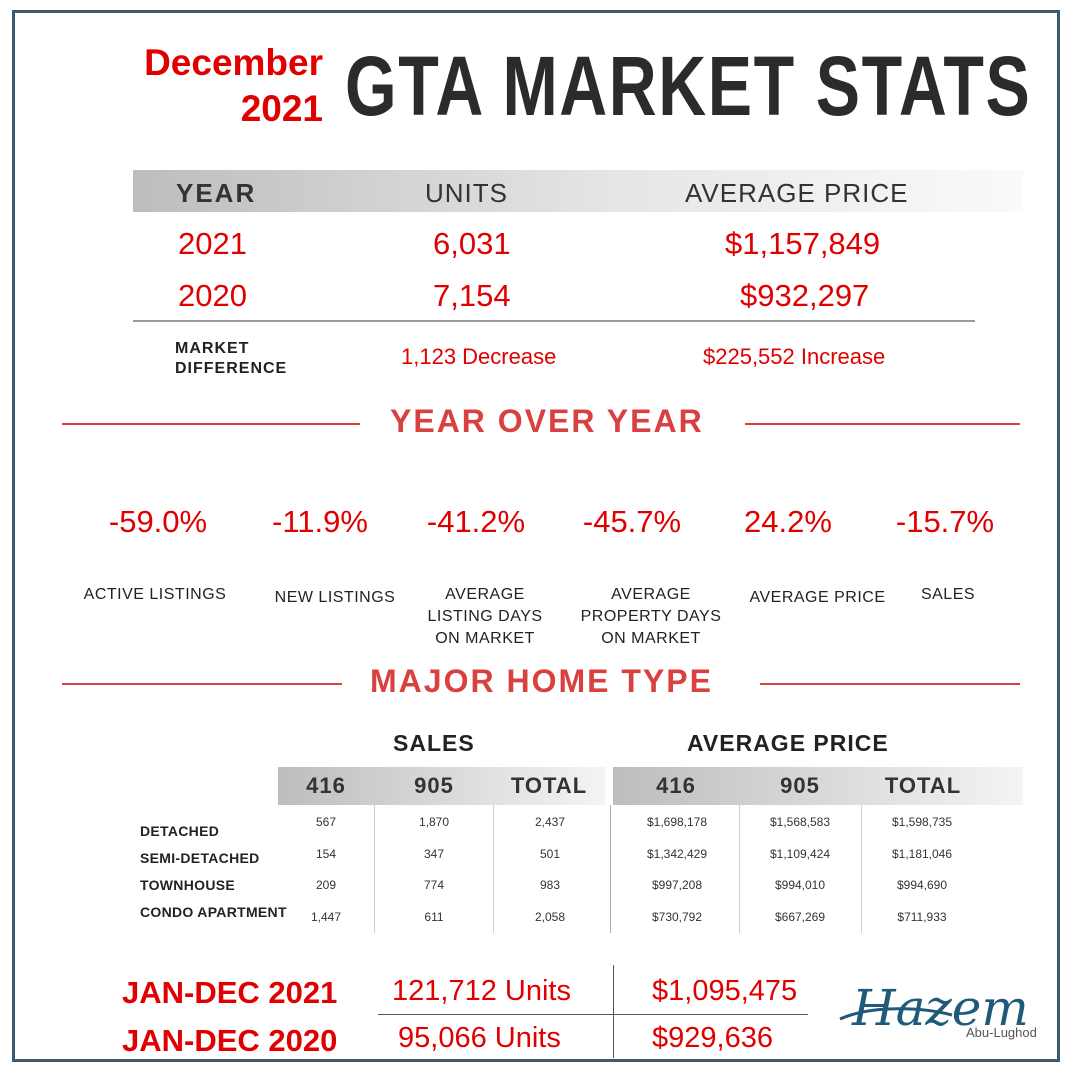 The height and width of the screenshot is (1080, 1080). Describe the element at coordinates (677, 822) in the screenshot. I see `table-cell: $1,698,178` at that location.